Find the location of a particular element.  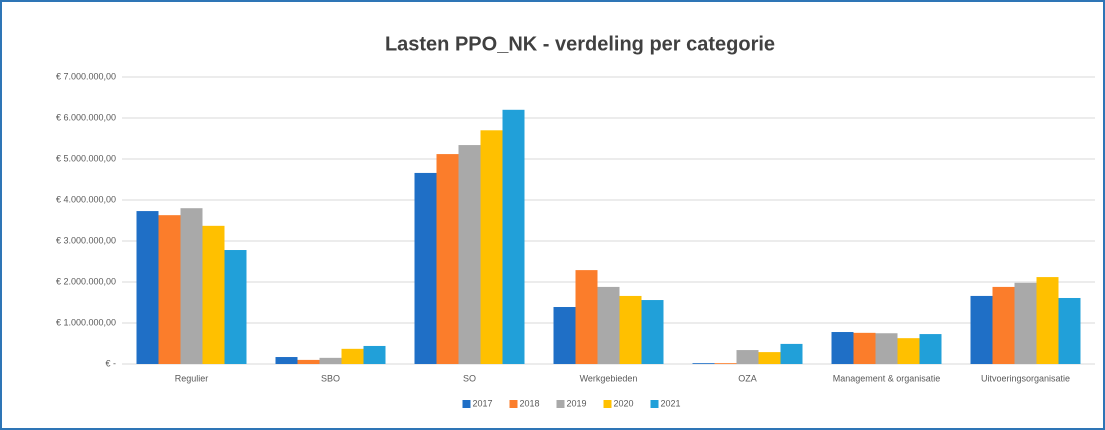

x-tick-label: Uitvoeringsorganisatie is located at coordinates (1025, 378).